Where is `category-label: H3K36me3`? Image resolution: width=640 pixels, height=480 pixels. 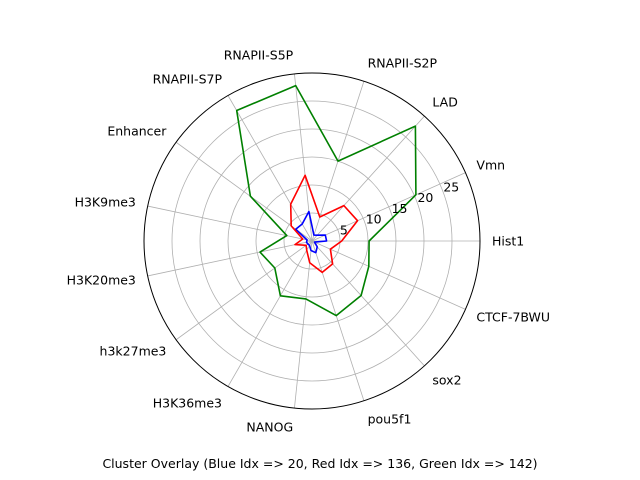 category-label: H3K36me3 is located at coordinates (187, 402).